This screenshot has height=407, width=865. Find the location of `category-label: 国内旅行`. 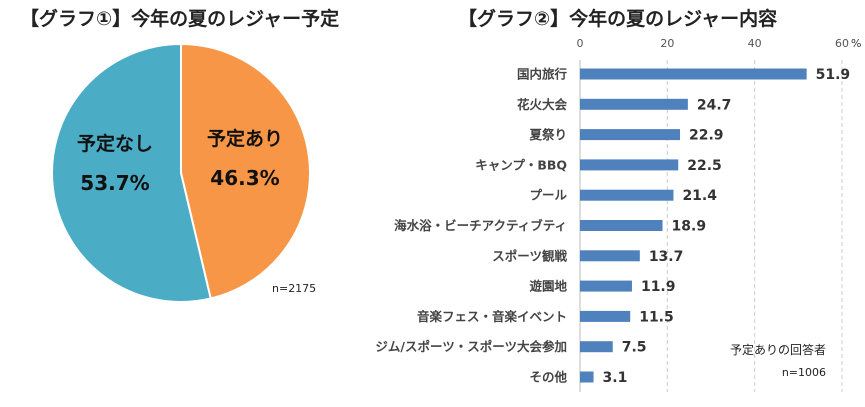

category-label: 国内旅行 is located at coordinates (542, 74).